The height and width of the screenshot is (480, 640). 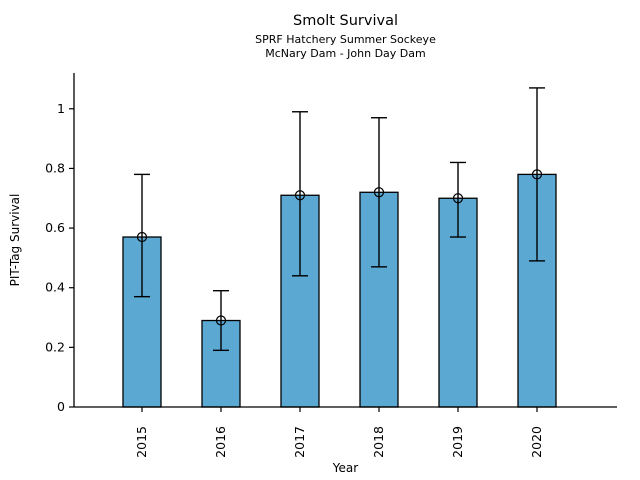 What do you see at coordinates (55, 227) in the screenshot?
I see `y-tick-label: 0.6` at bounding box center [55, 227].